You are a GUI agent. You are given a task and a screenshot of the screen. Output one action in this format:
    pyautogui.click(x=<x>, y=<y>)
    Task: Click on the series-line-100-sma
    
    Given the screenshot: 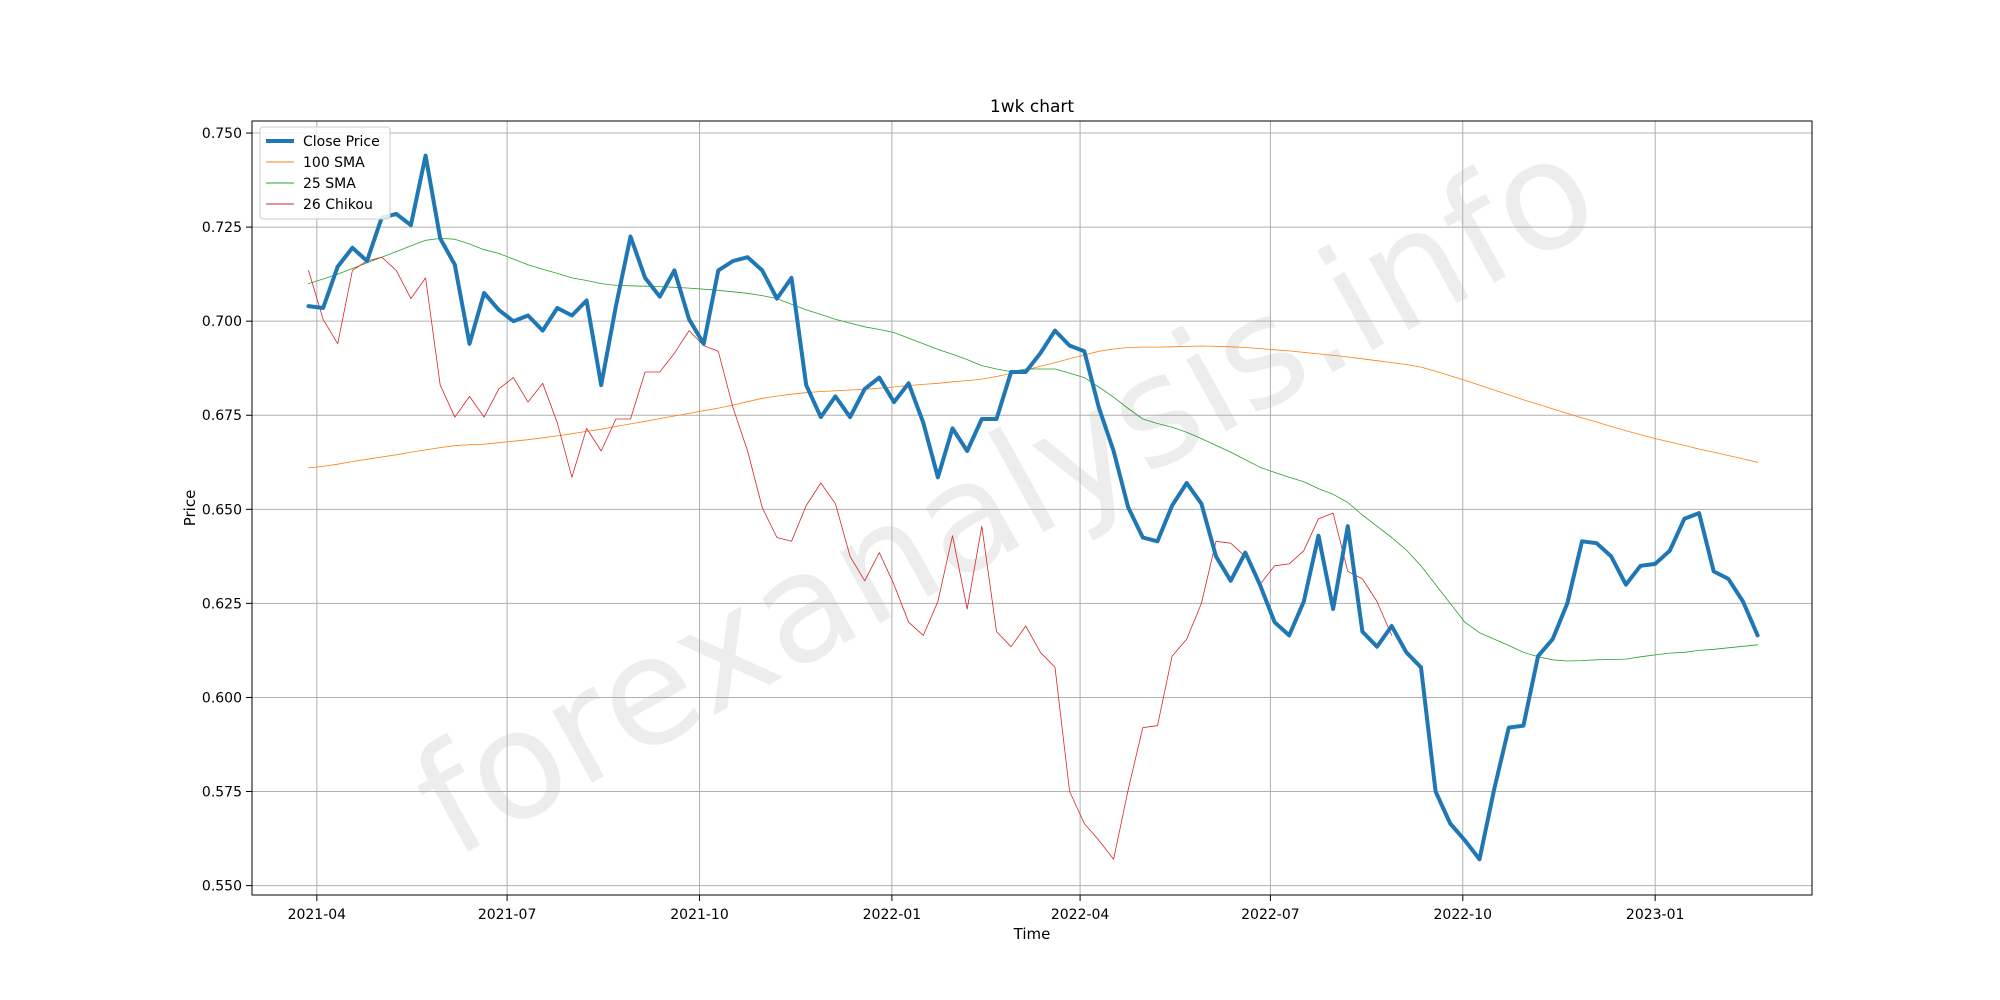 What is the action you would take?
    pyautogui.click(x=1033, y=407)
    